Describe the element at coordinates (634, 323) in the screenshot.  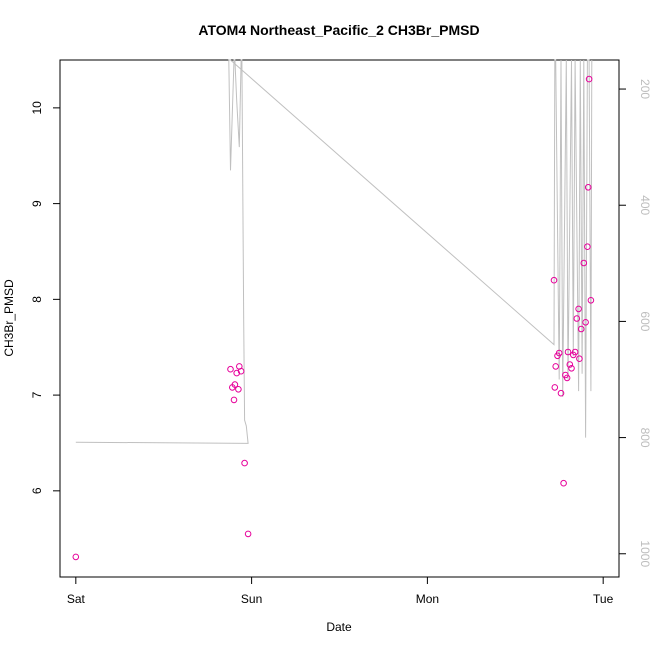
I see `y2-axis: 200 400 600 800 1000` at that location.